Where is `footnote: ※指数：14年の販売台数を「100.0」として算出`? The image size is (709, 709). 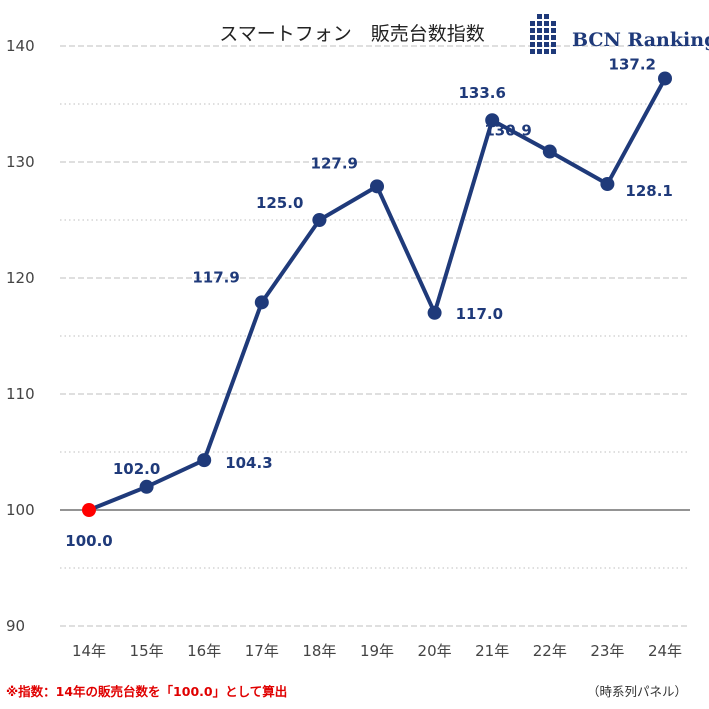
footnote: ※指数：14年の販売台数を「100.0」として算出 is located at coordinates (147, 691).